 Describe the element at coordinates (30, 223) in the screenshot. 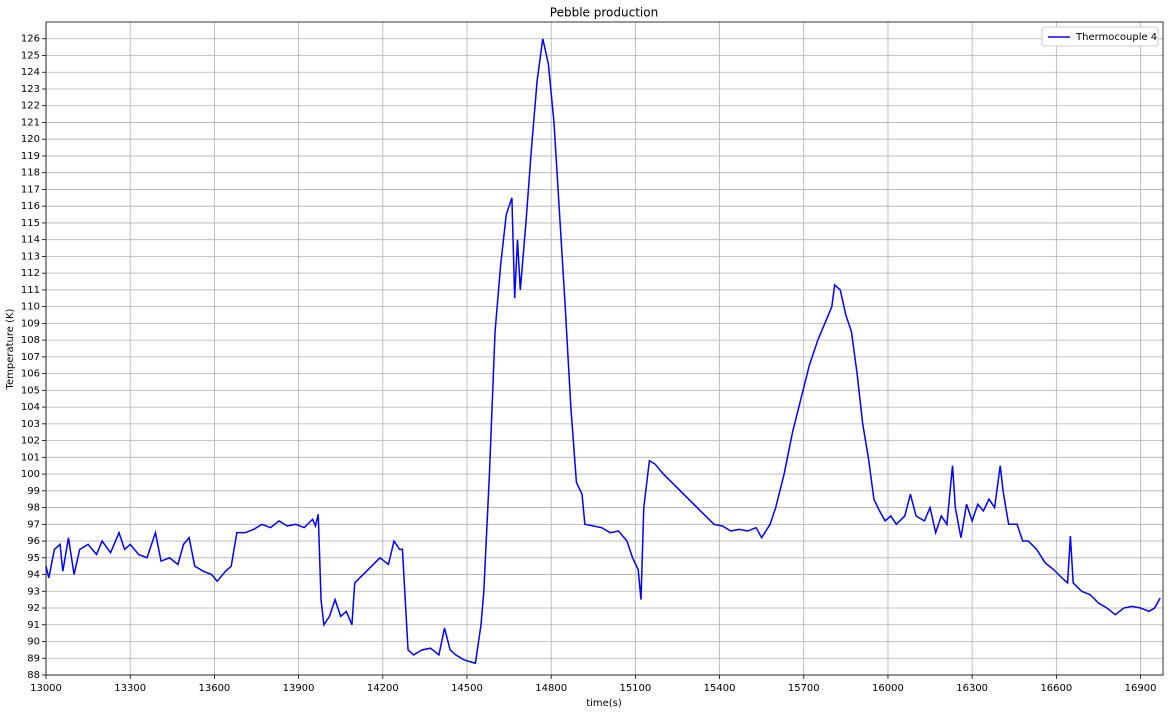

I see `y-tick-label: 115` at that location.